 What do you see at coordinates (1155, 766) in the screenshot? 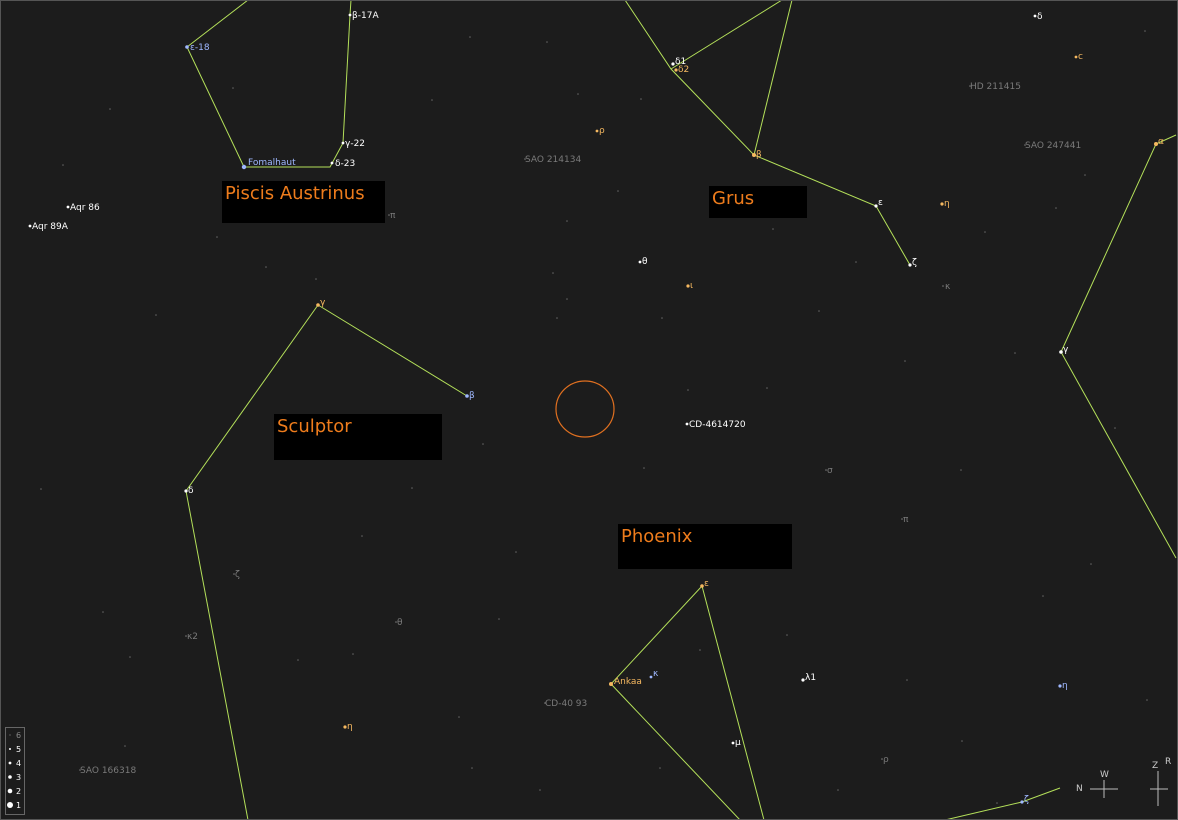
I see `compass-zenith-label: Z` at bounding box center [1155, 766].